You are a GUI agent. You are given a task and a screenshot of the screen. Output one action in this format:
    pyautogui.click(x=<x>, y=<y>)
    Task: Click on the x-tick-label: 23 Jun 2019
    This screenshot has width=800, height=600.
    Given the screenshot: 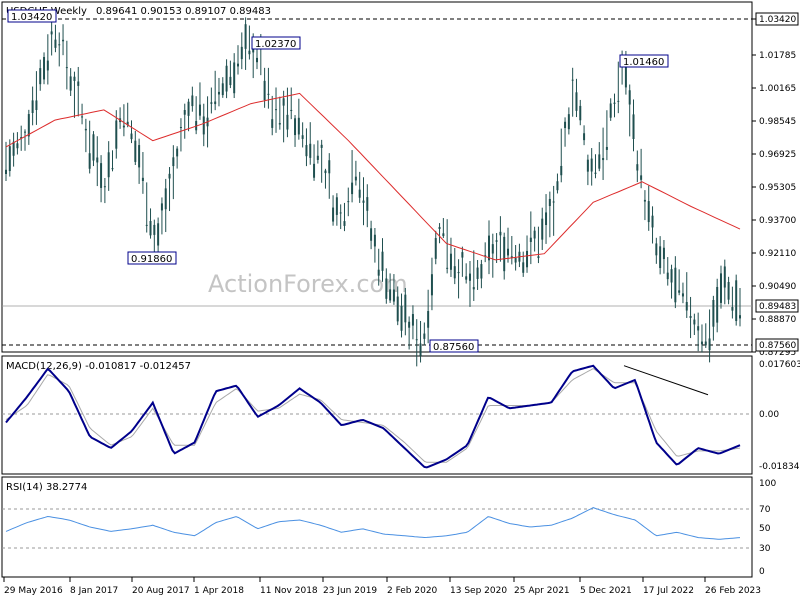 What is the action you would take?
    pyautogui.click(x=350, y=591)
    